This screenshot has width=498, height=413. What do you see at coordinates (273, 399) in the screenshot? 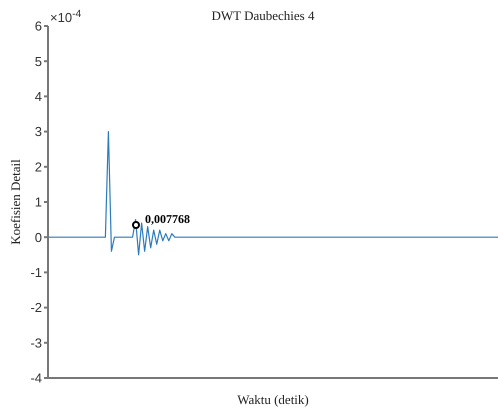
I see `x-axis-title: Waktu (detik)` at bounding box center [273, 399].